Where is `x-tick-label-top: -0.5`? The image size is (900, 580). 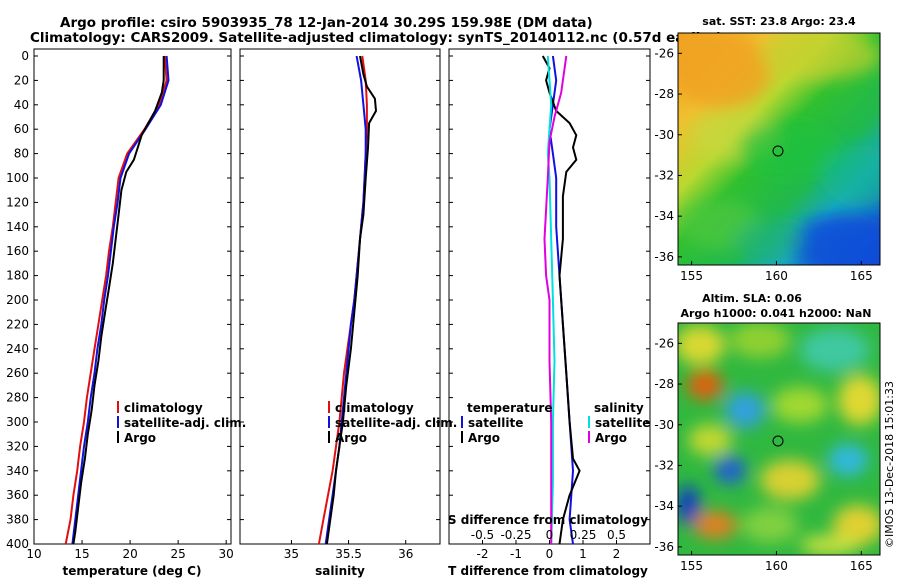 x-tick-label-top: -0.5 is located at coordinates (482, 535).